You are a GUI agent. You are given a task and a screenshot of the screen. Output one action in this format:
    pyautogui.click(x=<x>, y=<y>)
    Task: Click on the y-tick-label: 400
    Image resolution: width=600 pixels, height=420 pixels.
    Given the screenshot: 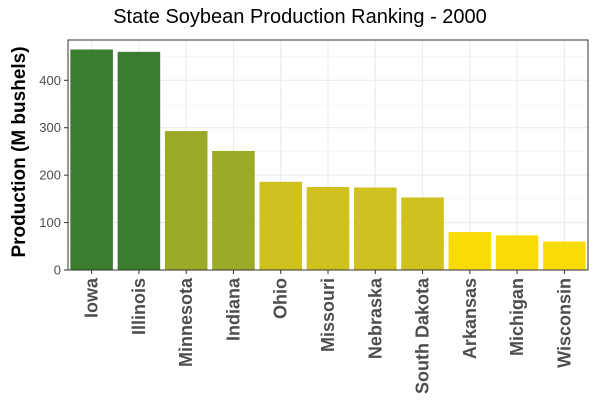 What is the action you would take?
    pyautogui.click(x=50, y=80)
    